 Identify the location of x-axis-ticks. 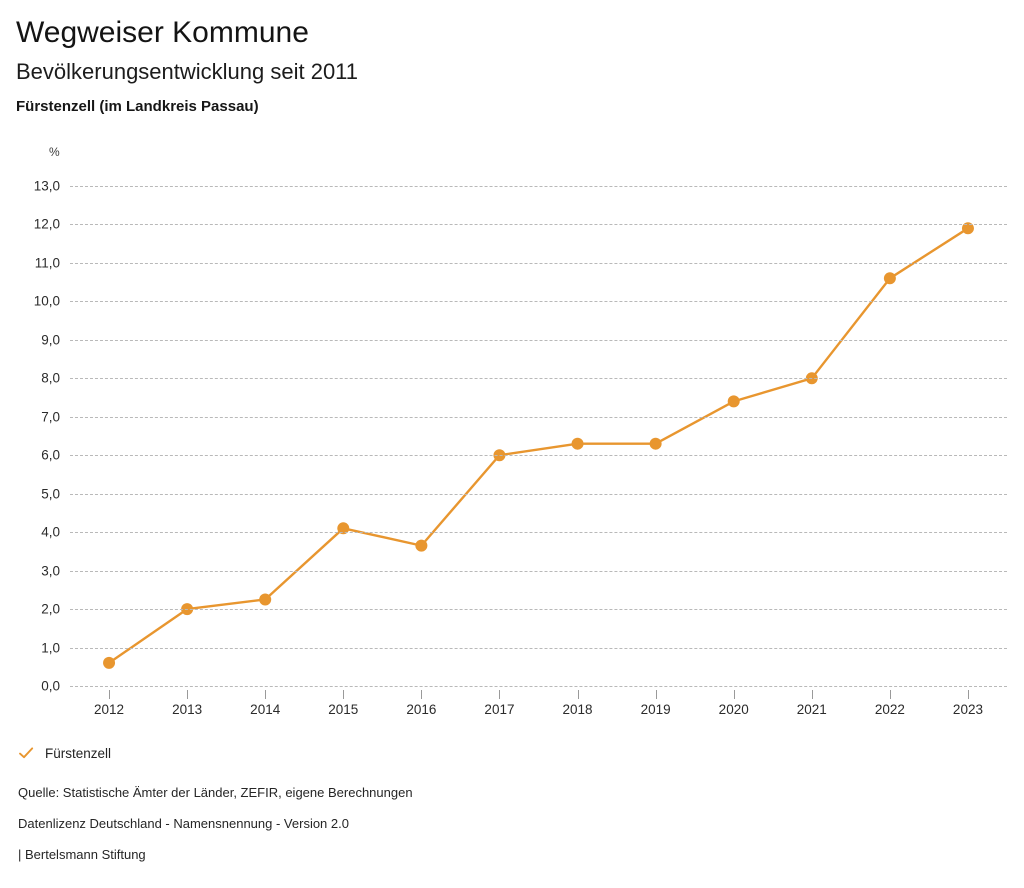
(538, 693).